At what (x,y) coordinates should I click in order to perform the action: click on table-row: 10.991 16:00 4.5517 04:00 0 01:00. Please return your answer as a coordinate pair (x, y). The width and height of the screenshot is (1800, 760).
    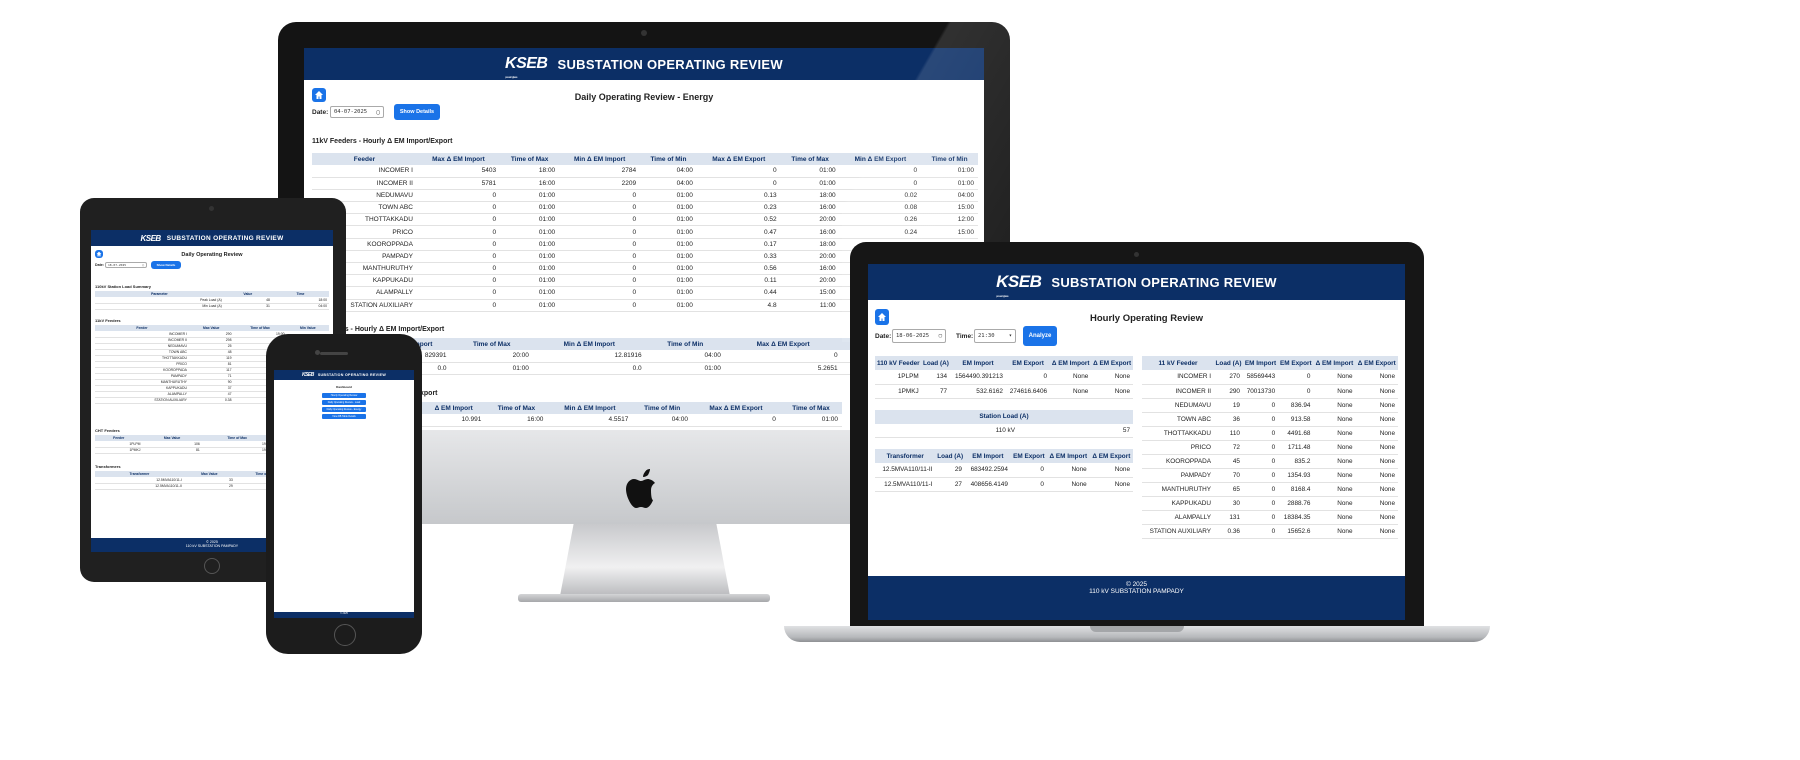
    Looking at the image, I should click on (632, 420).